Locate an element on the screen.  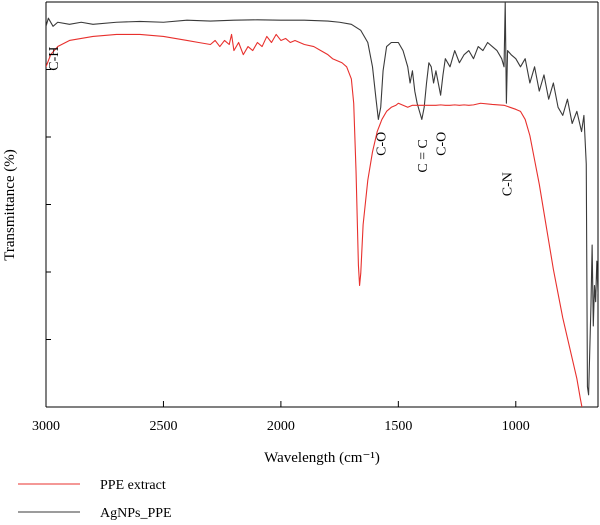
x-tick-label: 1000 is located at coordinates (516, 426).